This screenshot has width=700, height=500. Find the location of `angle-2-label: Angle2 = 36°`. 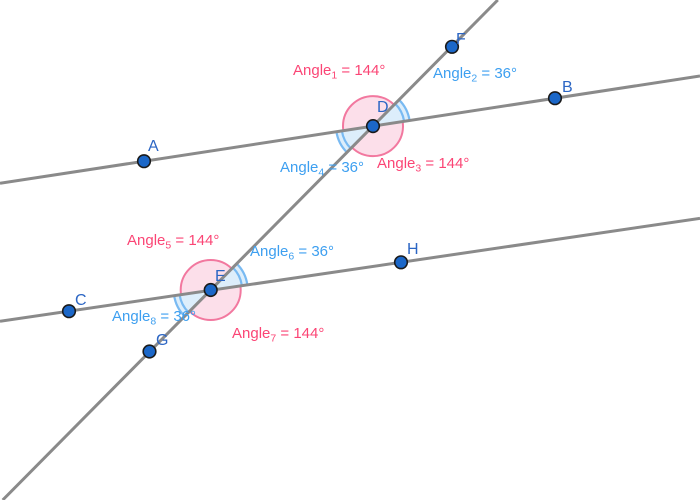

angle-2-label: Angle2 = 36° is located at coordinates (475, 75).